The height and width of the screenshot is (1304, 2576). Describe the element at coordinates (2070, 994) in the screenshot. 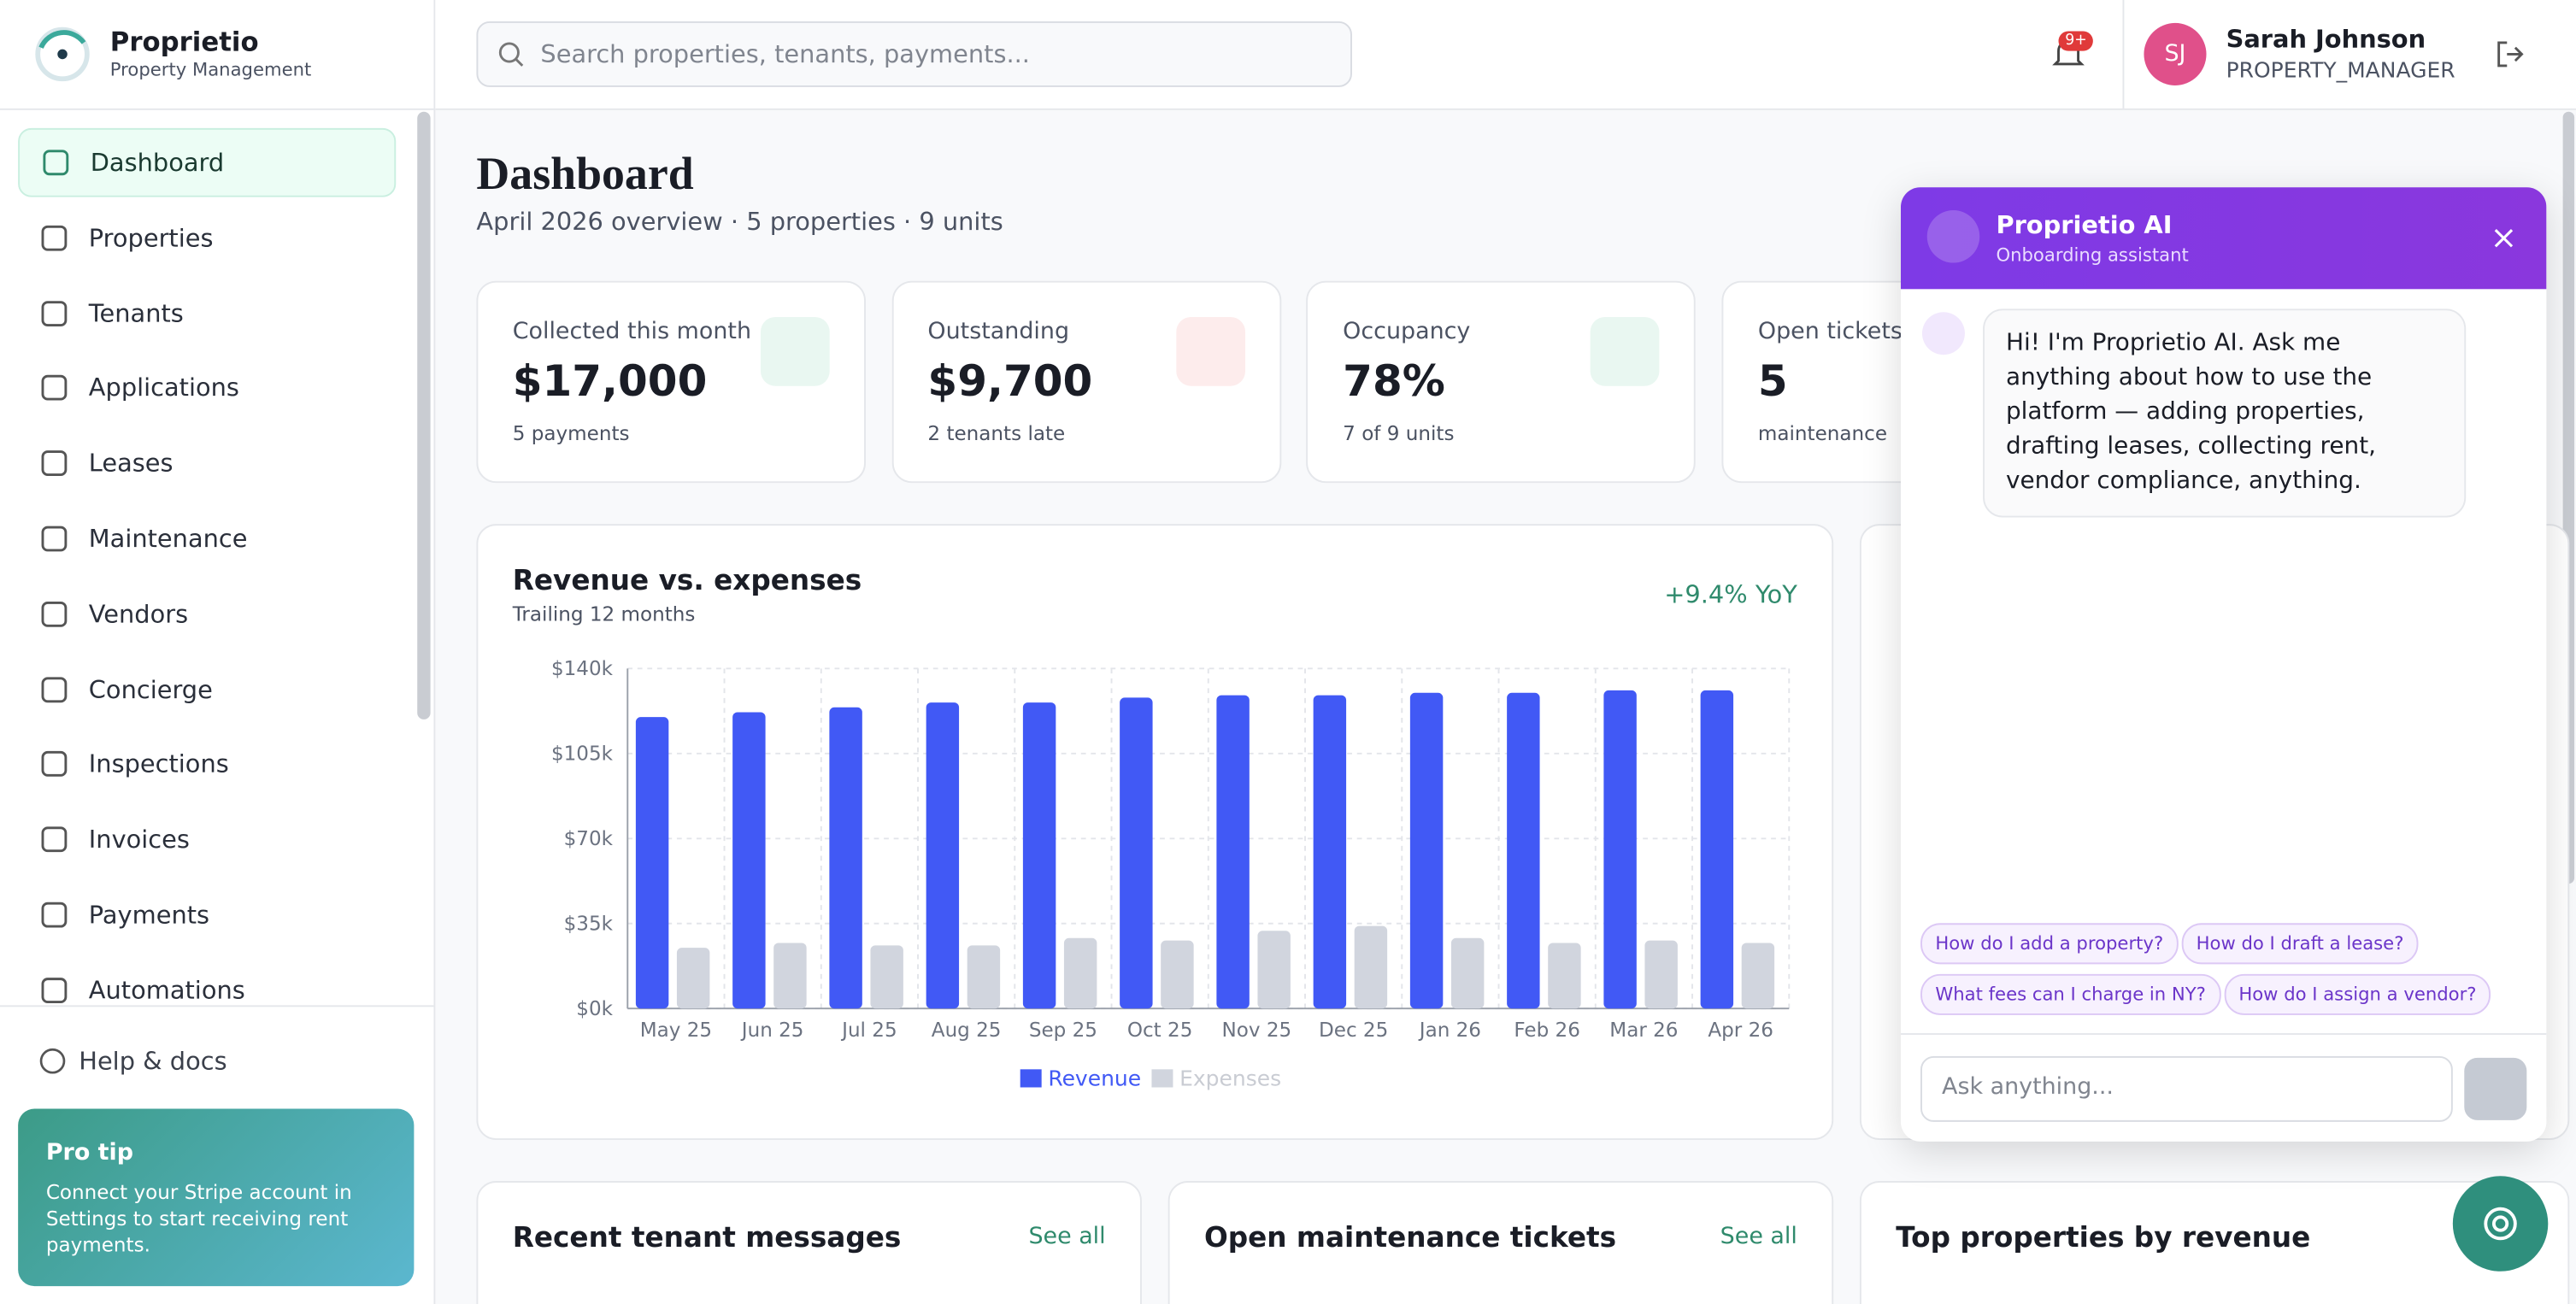

I see `suggestion: What fees can I charge in NY?` at that location.